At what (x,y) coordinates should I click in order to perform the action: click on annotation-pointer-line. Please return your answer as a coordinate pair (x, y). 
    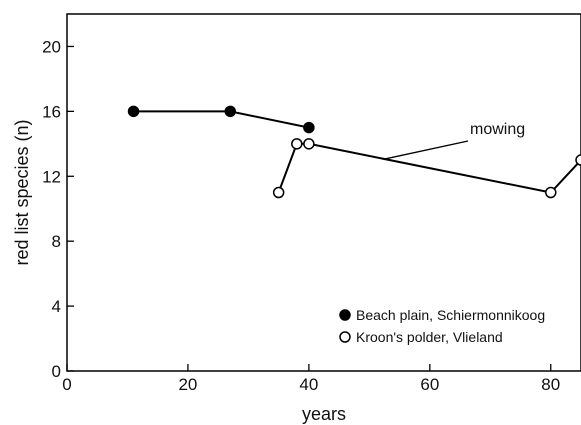
    Looking at the image, I should click on (426, 150).